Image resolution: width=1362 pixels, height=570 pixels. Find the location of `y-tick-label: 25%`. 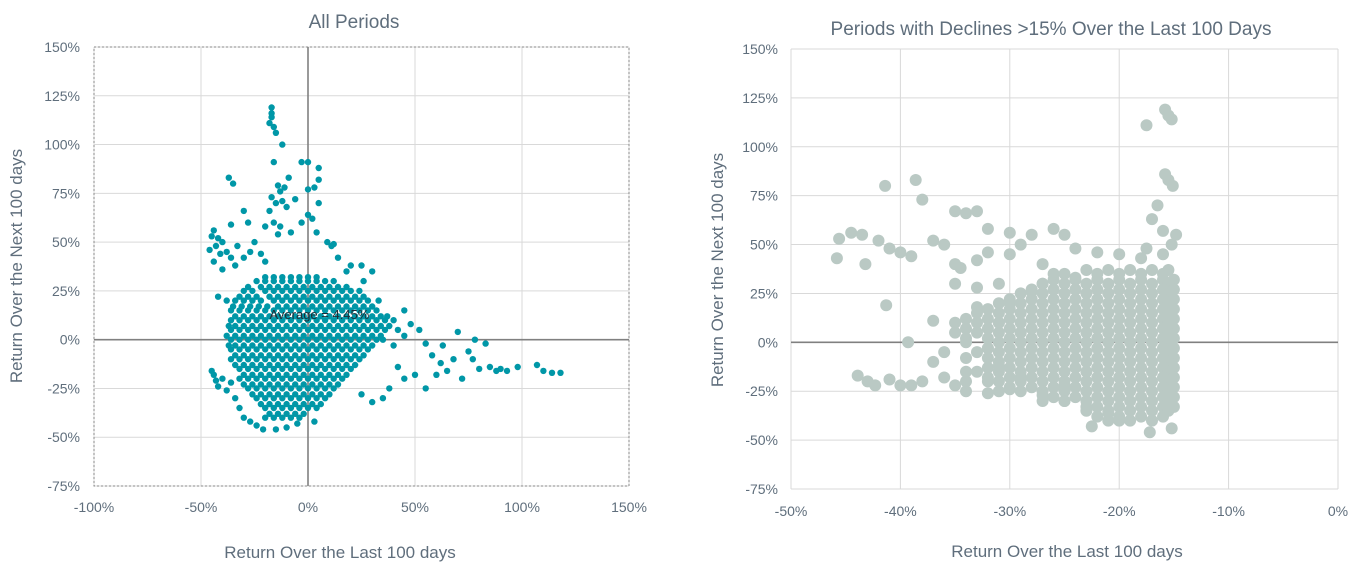

y-tick-label: 25% is located at coordinates (66, 291).